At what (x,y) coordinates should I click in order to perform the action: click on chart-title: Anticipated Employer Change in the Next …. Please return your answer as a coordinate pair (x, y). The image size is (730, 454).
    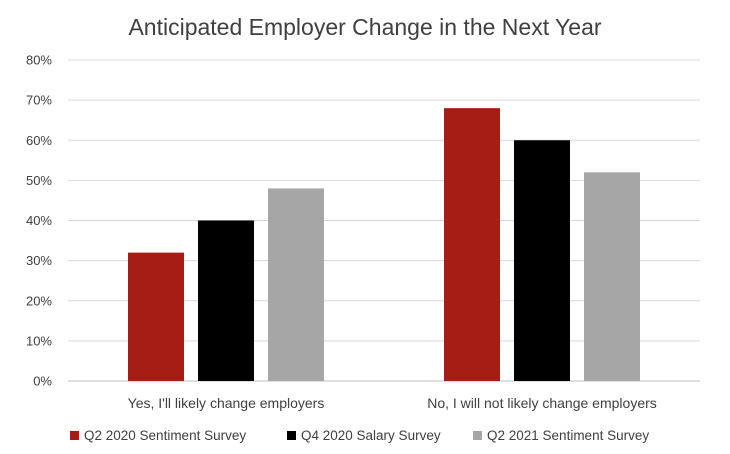
    Looking at the image, I should click on (364, 27).